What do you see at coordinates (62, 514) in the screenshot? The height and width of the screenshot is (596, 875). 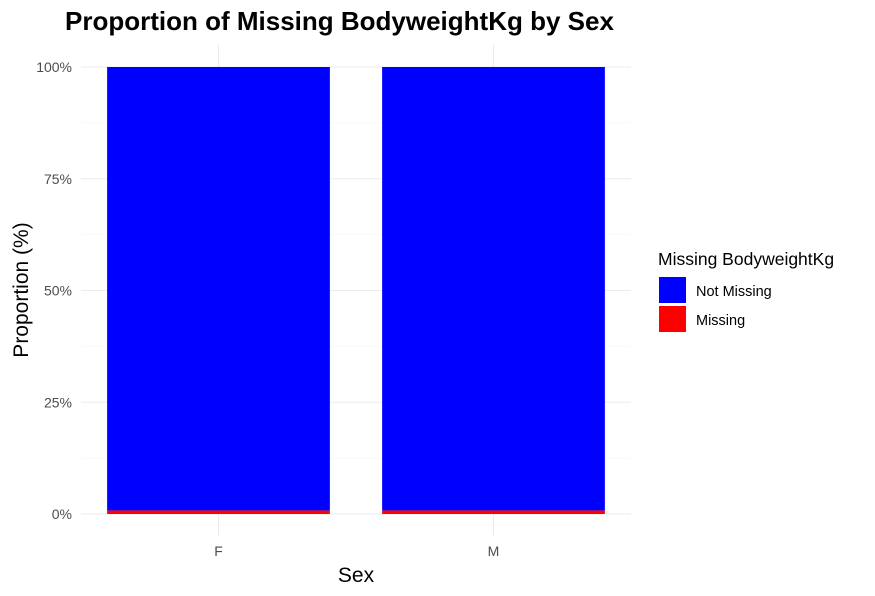 I see `y-tick-label: 0%` at bounding box center [62, 514].